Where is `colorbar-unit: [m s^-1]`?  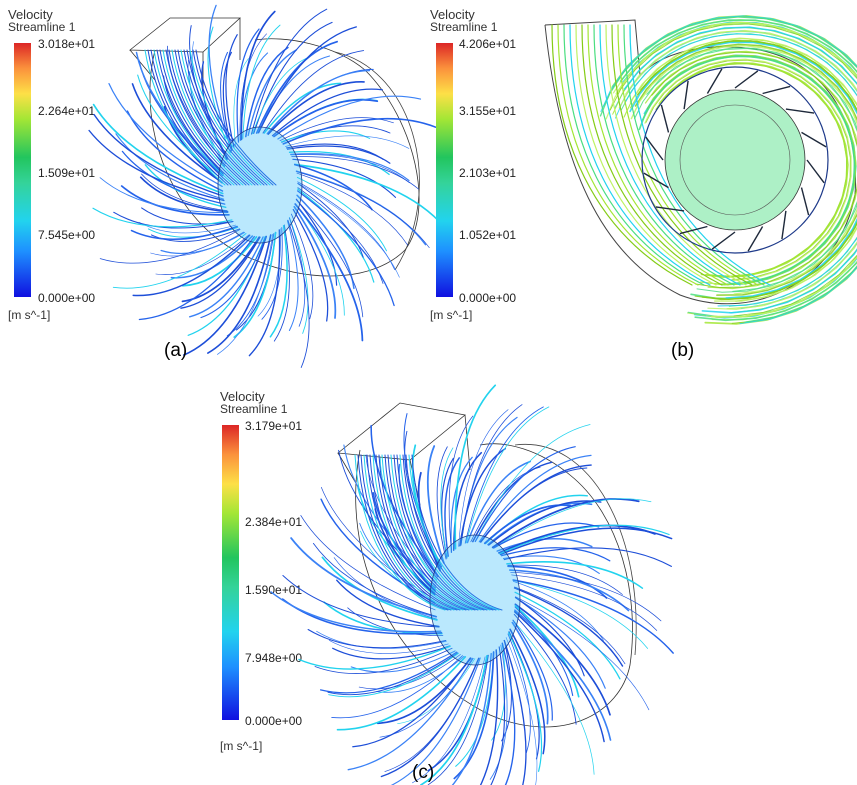
colorbar-unit: [m s^-1] is located at coordinates (29, 315).